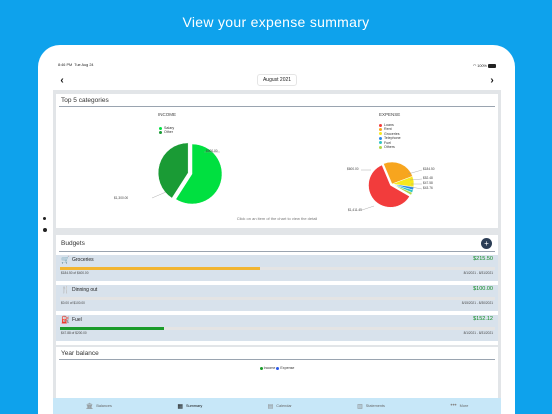 The height and width of the screenshot is (414, 552). I want to click on legend-item: Telephone, so click(390, 138).